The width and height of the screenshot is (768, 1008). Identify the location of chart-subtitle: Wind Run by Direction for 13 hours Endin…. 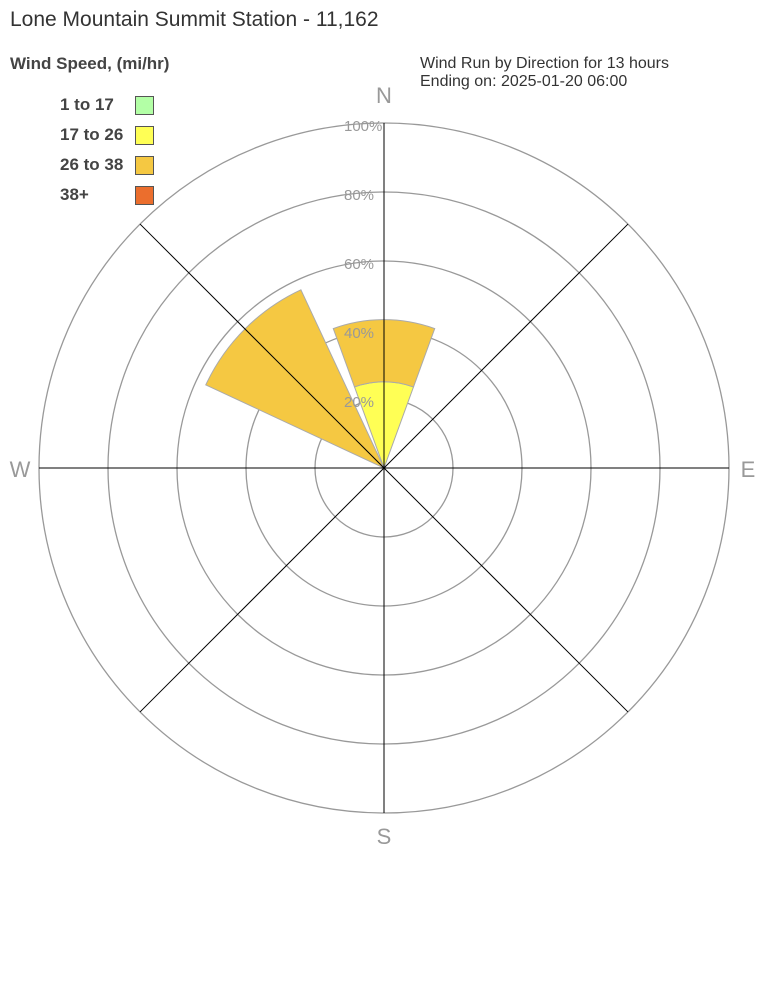
(544, 73).